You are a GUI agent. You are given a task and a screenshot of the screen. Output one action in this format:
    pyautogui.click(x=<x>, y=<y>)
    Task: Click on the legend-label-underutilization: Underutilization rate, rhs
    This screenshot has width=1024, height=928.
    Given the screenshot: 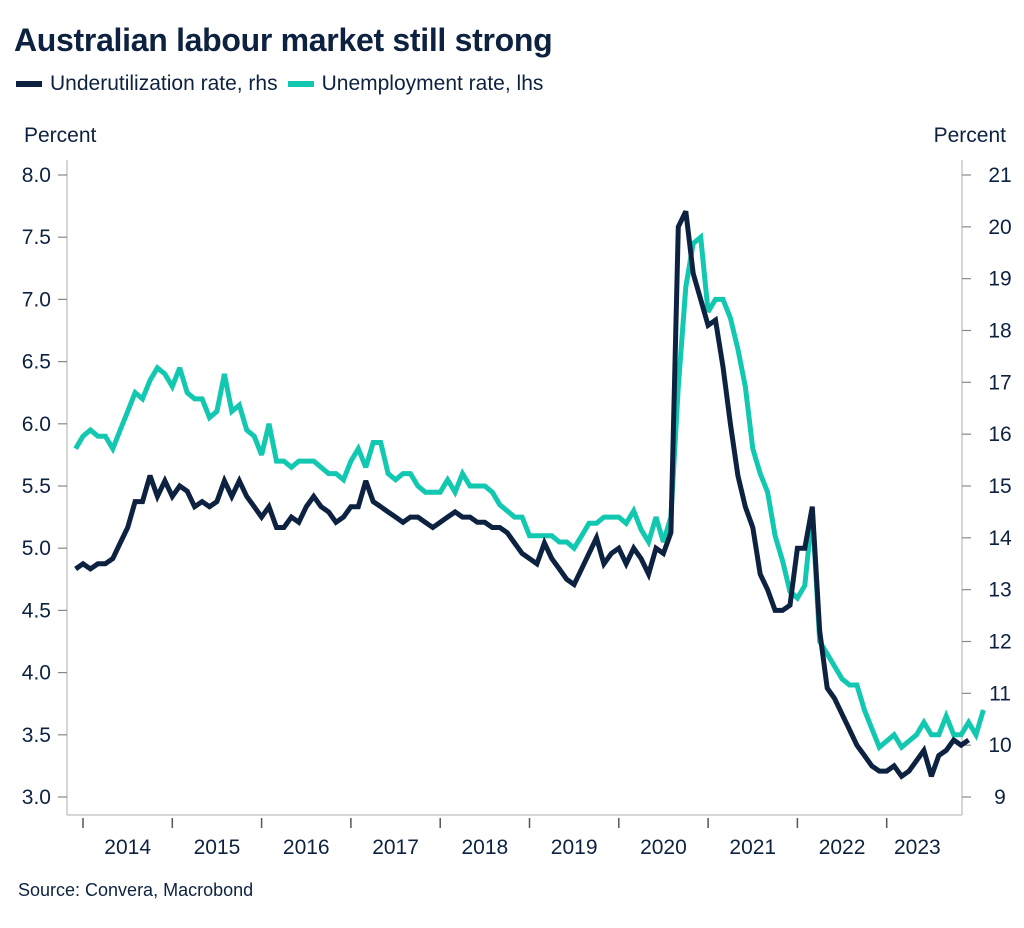 What is the action you would take?
    pyautogui.click(x=164, y=83)
    